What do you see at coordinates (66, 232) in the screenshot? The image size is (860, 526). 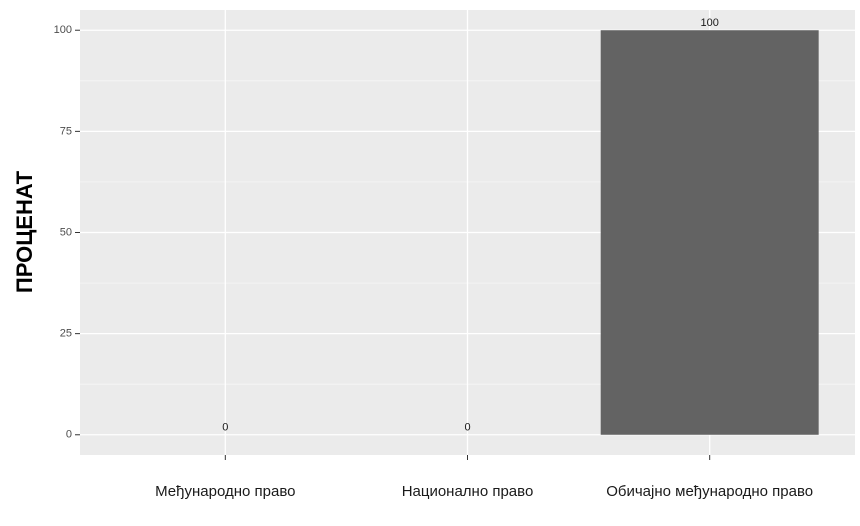 I see `y-tick-label: 50` at bounding box center [66, 232].